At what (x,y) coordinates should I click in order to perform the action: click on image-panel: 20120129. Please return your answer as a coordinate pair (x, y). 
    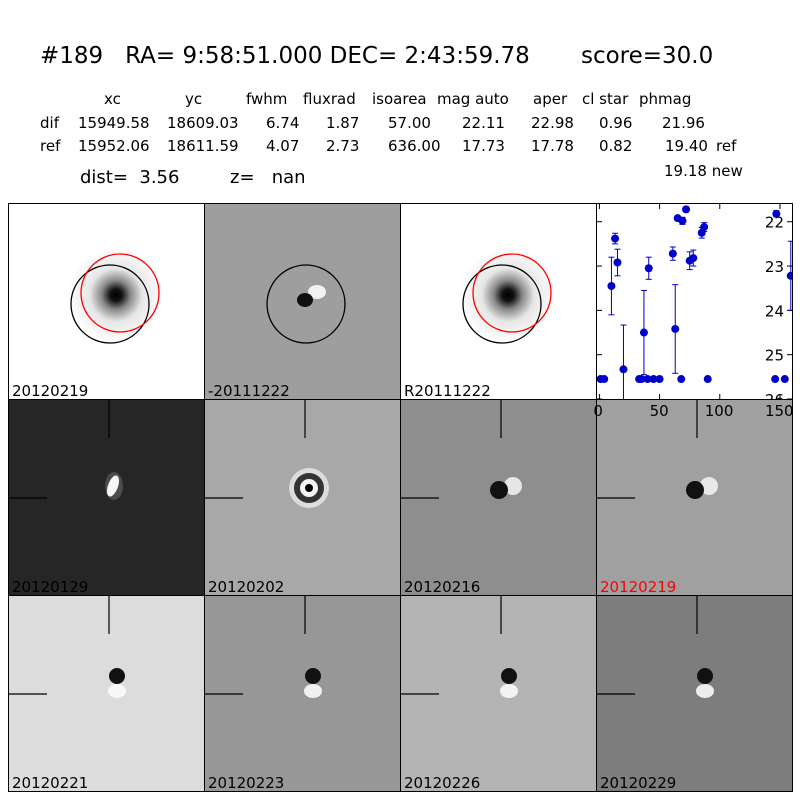
    Looking at the image, I should click on (106, 497).